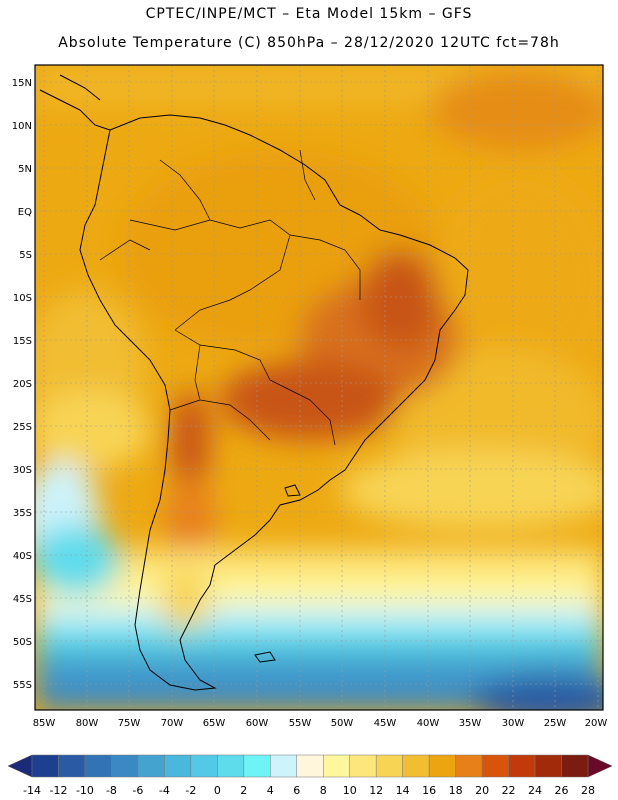 This screenshot has width=618, height=800. Describe the element at coordinates (513, 723) in the screenshot. I see `lon-label: 30W` at that location.